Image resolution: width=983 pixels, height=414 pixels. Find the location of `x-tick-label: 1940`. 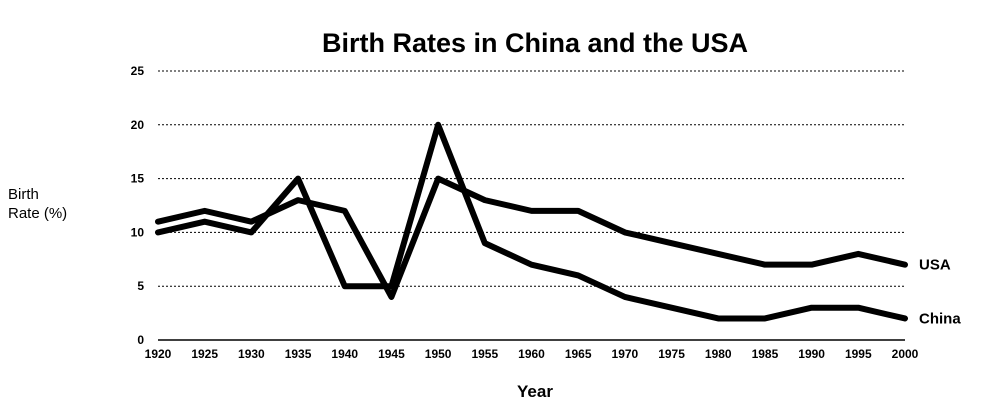

x-tick-label: 1940 is located at coordinates (344, 354).